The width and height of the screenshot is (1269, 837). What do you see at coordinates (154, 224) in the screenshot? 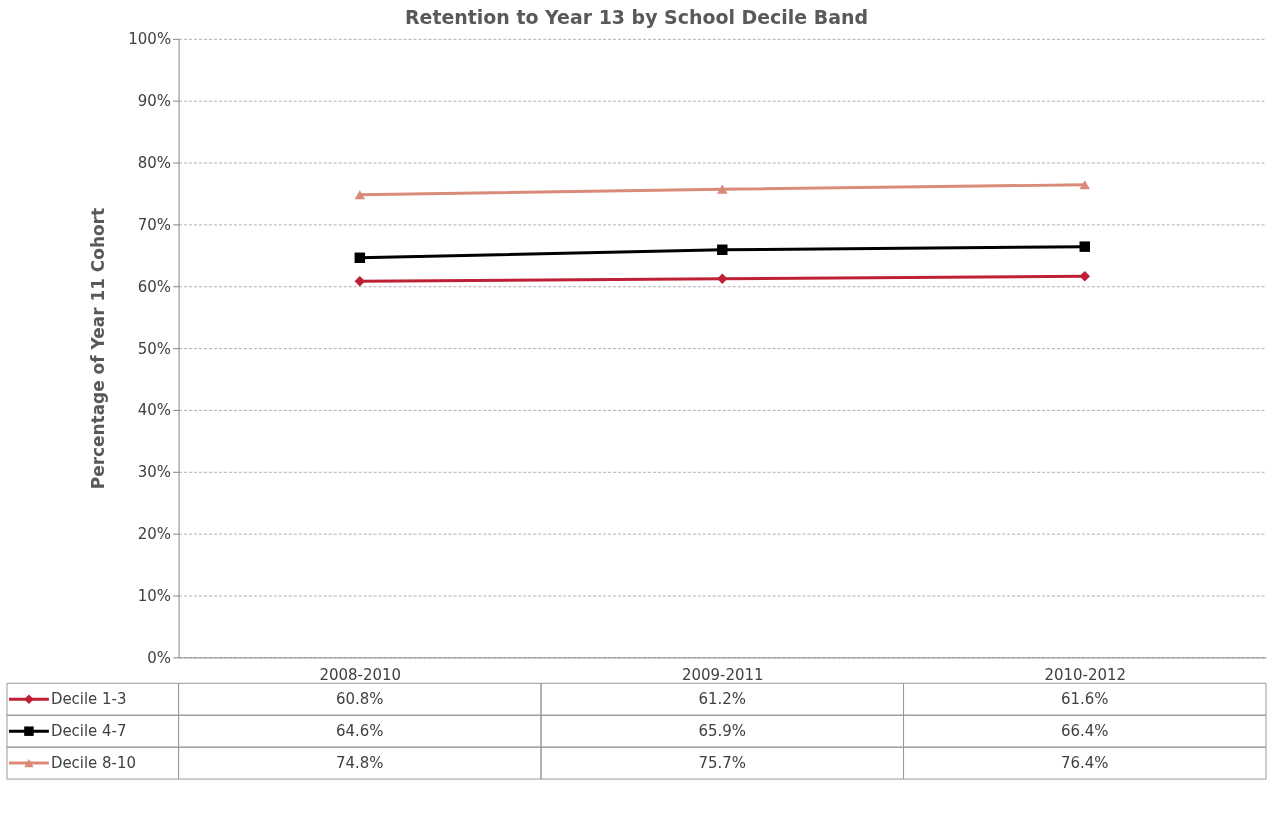
I see `y-tick-label: 70%` at bounding box center [154, 224].